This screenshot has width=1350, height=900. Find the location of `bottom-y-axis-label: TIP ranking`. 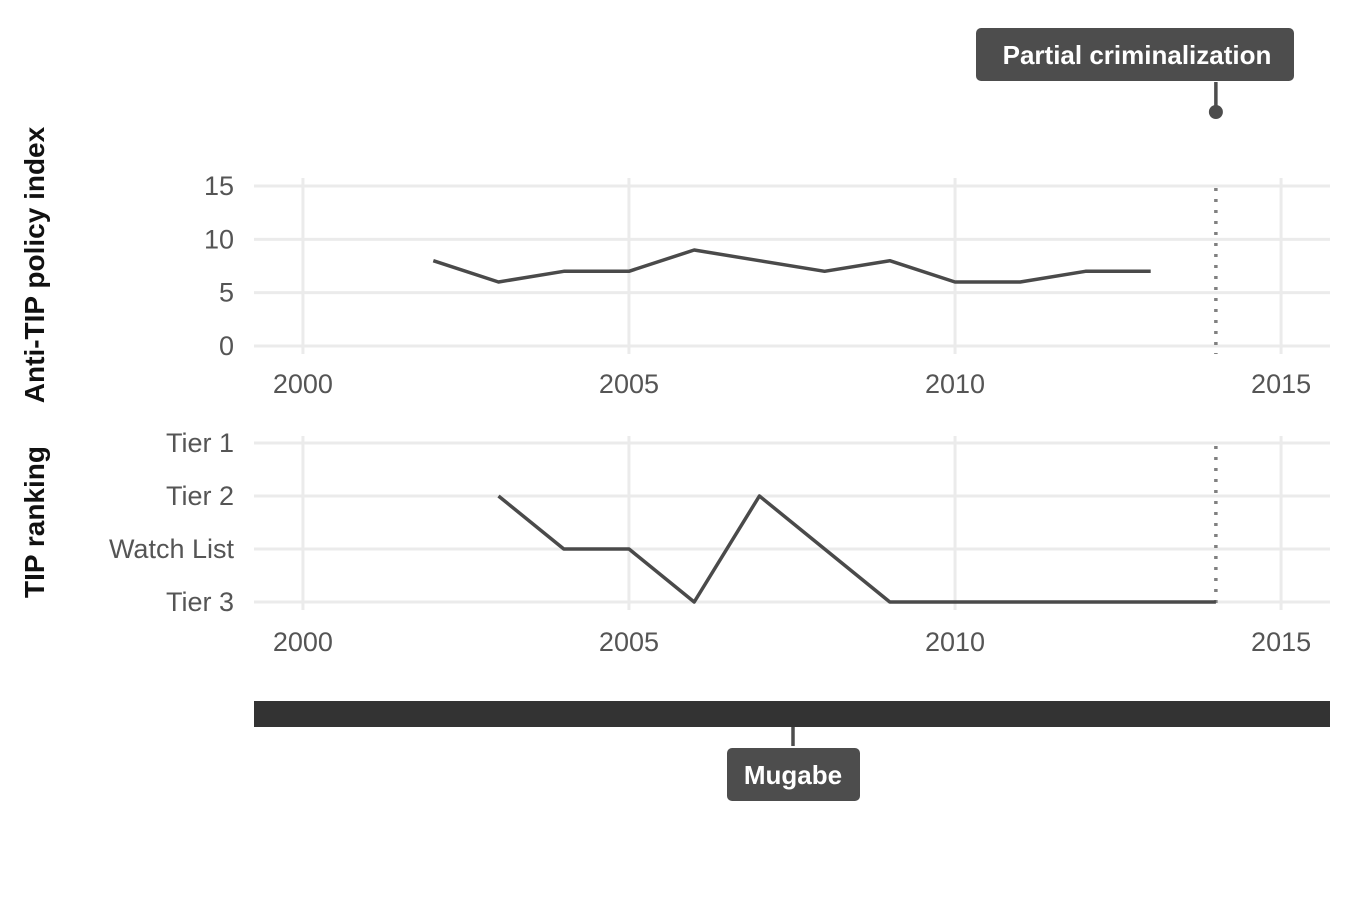

bottom-y-axis-label: TIP ranking is located at coordinates (34, 522).